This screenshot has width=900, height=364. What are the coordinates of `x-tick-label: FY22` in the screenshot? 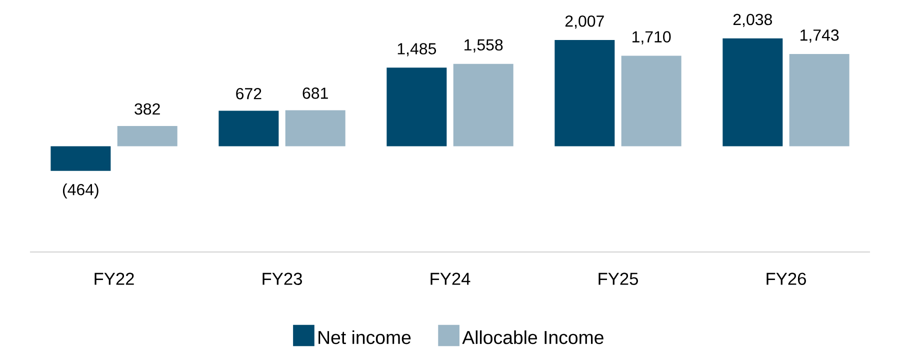 It's located at (114, 278).